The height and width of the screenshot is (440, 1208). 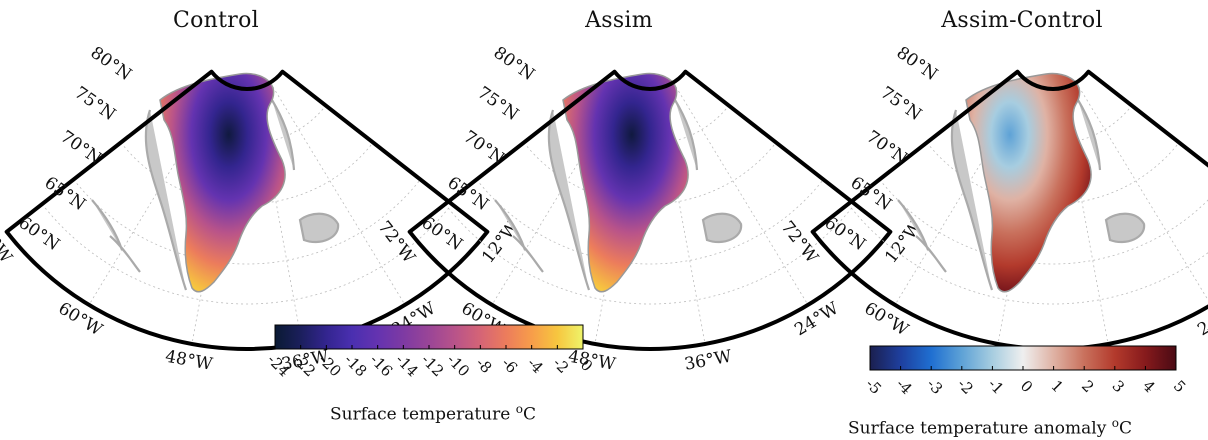 I want to click on colorbar-tick-label: -18, so click(x=356, y=366).